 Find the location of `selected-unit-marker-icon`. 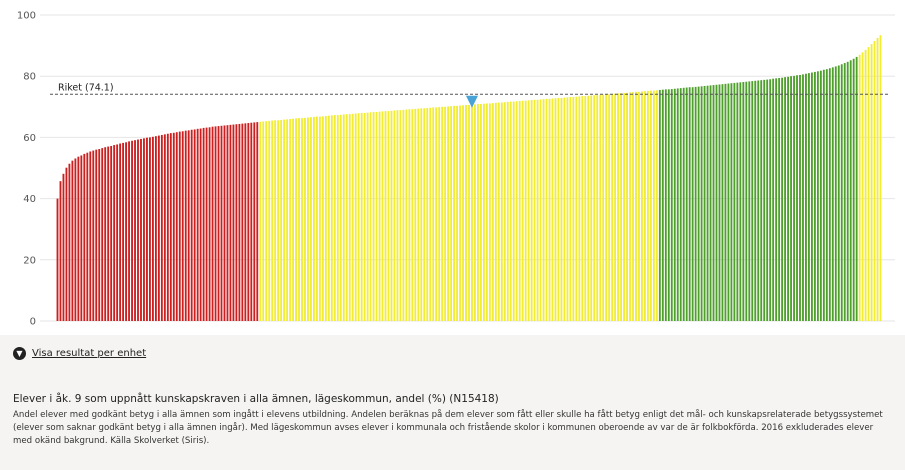

selected-unit-marker-icon is located at coordinates (471, 101).